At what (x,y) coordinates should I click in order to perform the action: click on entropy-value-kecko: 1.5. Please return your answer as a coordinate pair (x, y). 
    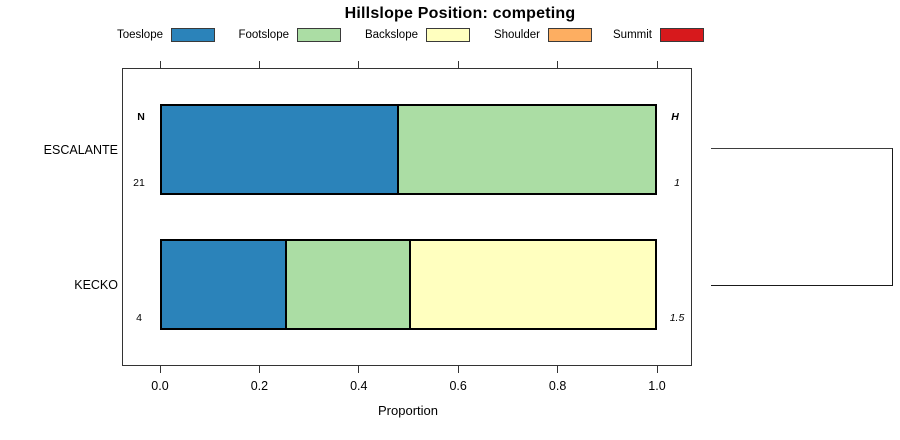
    Looking at the image, I should click on (677, 318).